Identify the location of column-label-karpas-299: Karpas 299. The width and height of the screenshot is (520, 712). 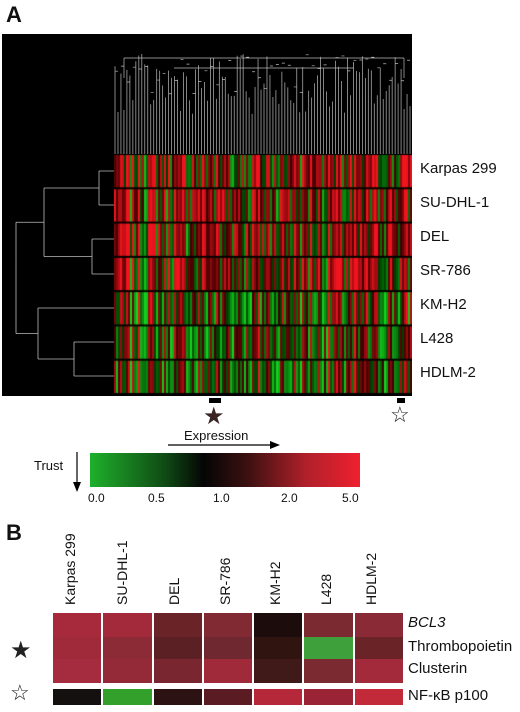
(70, 569).